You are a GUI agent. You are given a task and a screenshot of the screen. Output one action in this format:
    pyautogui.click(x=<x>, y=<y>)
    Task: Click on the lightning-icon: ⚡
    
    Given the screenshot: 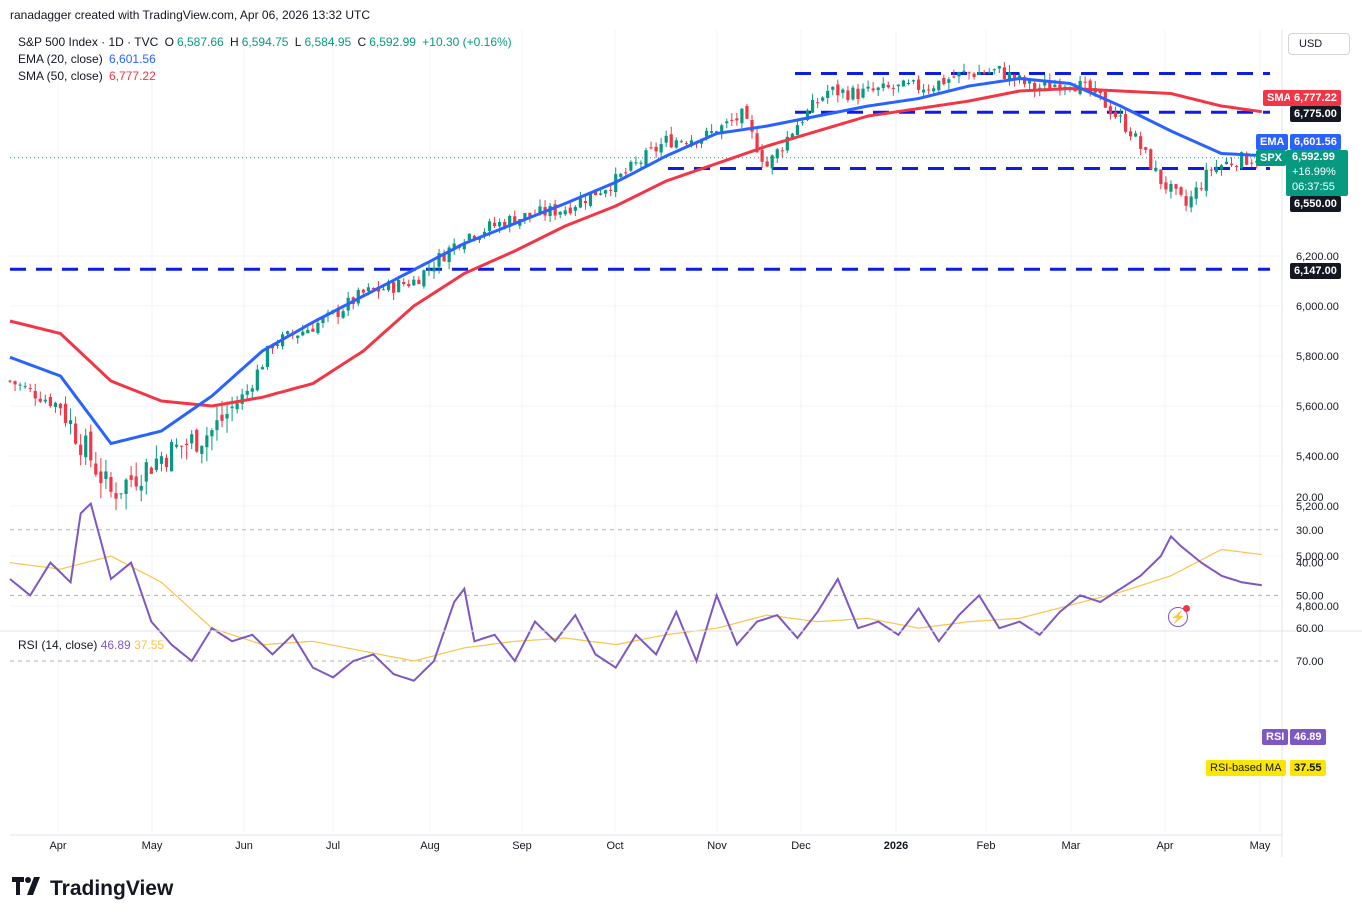 What is the action you would take?
    pyautogui.click(x=1179, y=616)
    